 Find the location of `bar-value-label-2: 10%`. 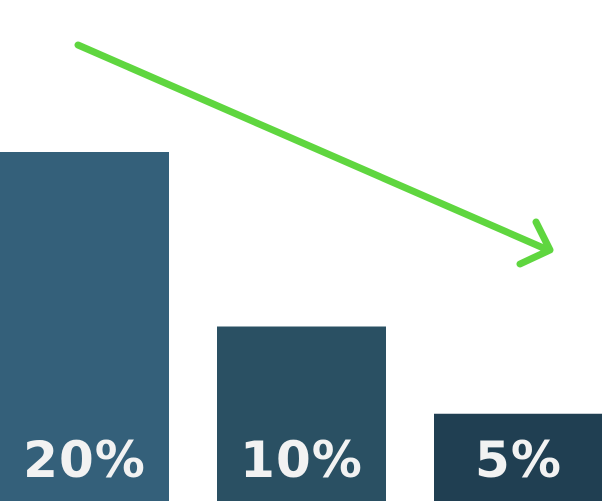

bar-value-label-2: 10% is located at coordinates (301, 460).